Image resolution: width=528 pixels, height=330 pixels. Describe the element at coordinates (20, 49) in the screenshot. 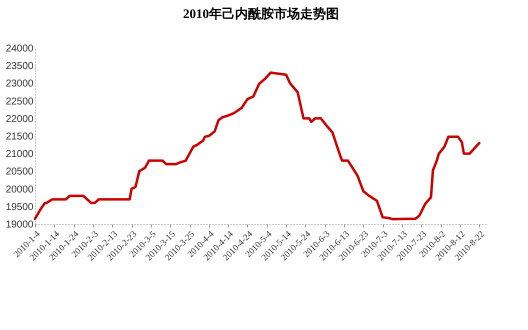

I see `y-tick-label: 24000` at that location.